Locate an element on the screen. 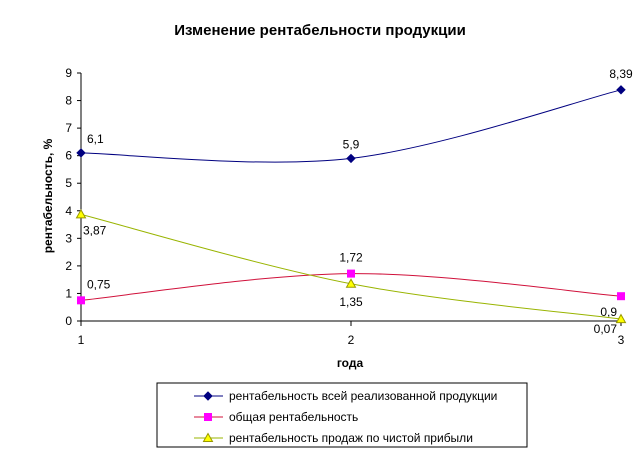  legend-item-2: общая рентабельность is located at coordinates (276, 417).